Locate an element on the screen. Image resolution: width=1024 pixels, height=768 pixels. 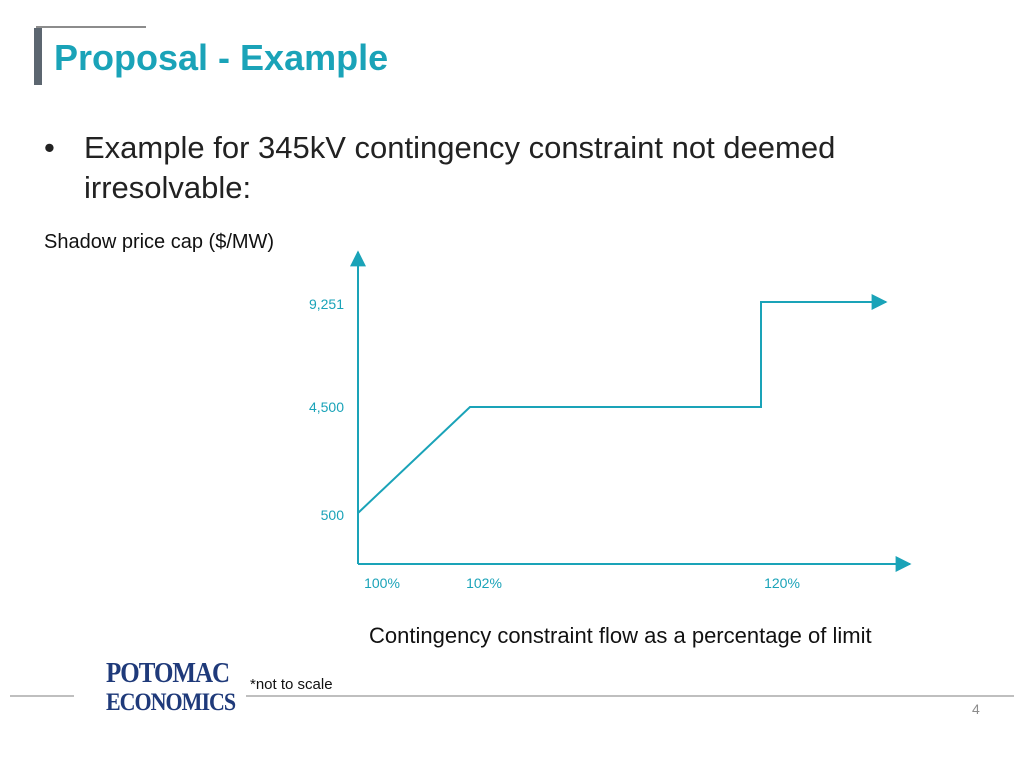
logo-text-line: POTOMAC is located at coordinates (168, 673).